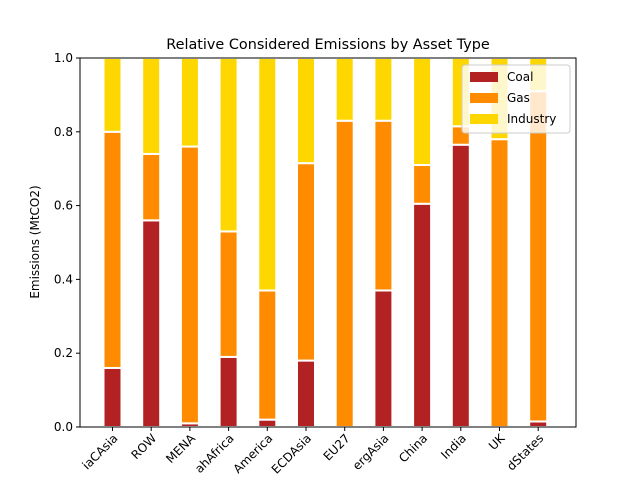 This screenshot has height=480, width=640. I want to click on x-tick-label-11: dStates, so click(525, 452).